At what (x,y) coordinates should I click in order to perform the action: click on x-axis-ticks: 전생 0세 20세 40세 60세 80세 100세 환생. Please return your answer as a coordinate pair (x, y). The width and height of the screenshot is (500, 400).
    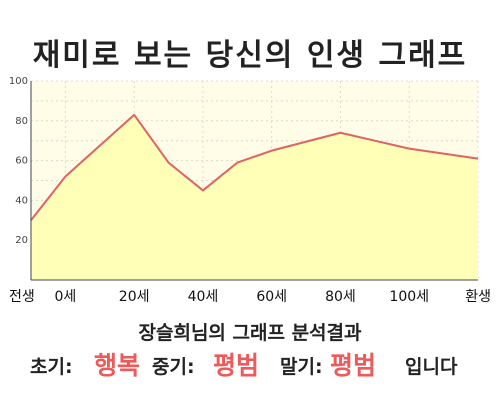
    Looking at the image, I should click on (250, 297).